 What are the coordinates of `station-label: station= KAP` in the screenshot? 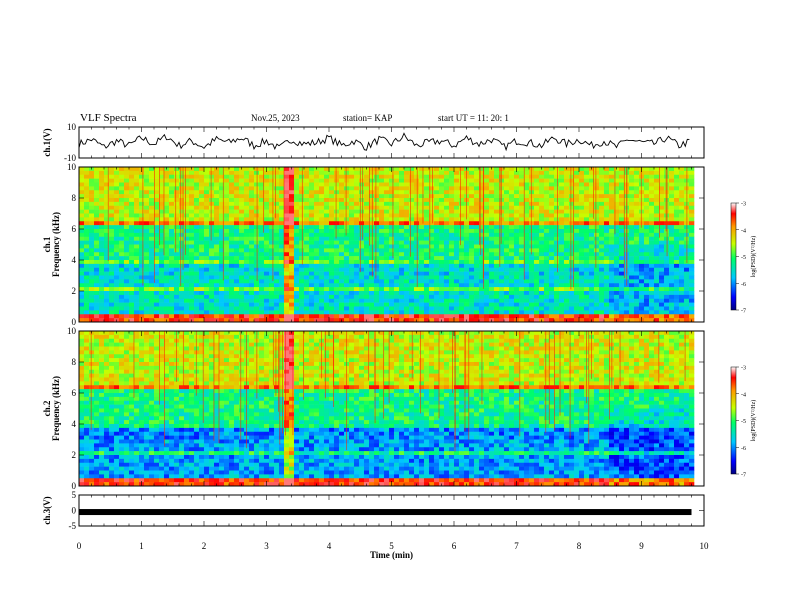 It's located at (368, 118).